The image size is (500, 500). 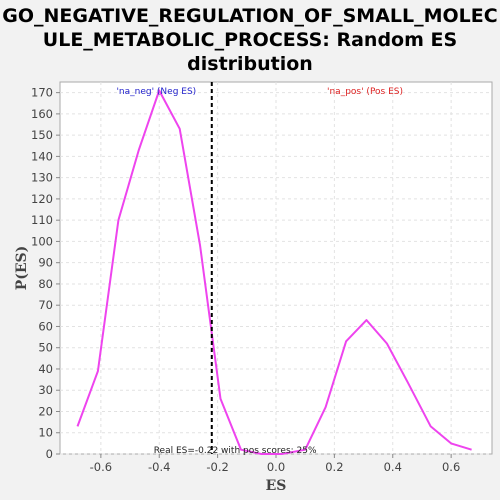 I want to click on chart-title-line: ULE_METABOLIC_PROCESS: Random ES, so click(x=250, y=40).